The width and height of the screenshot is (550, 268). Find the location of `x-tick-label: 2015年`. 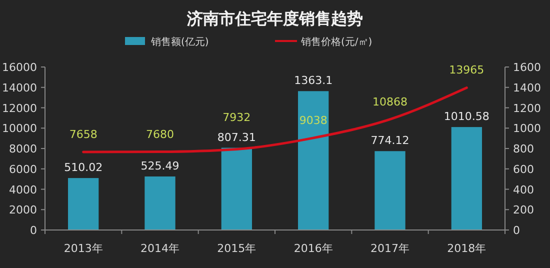

x-tick-label: 2015年 is located at coordinates (236, 248).